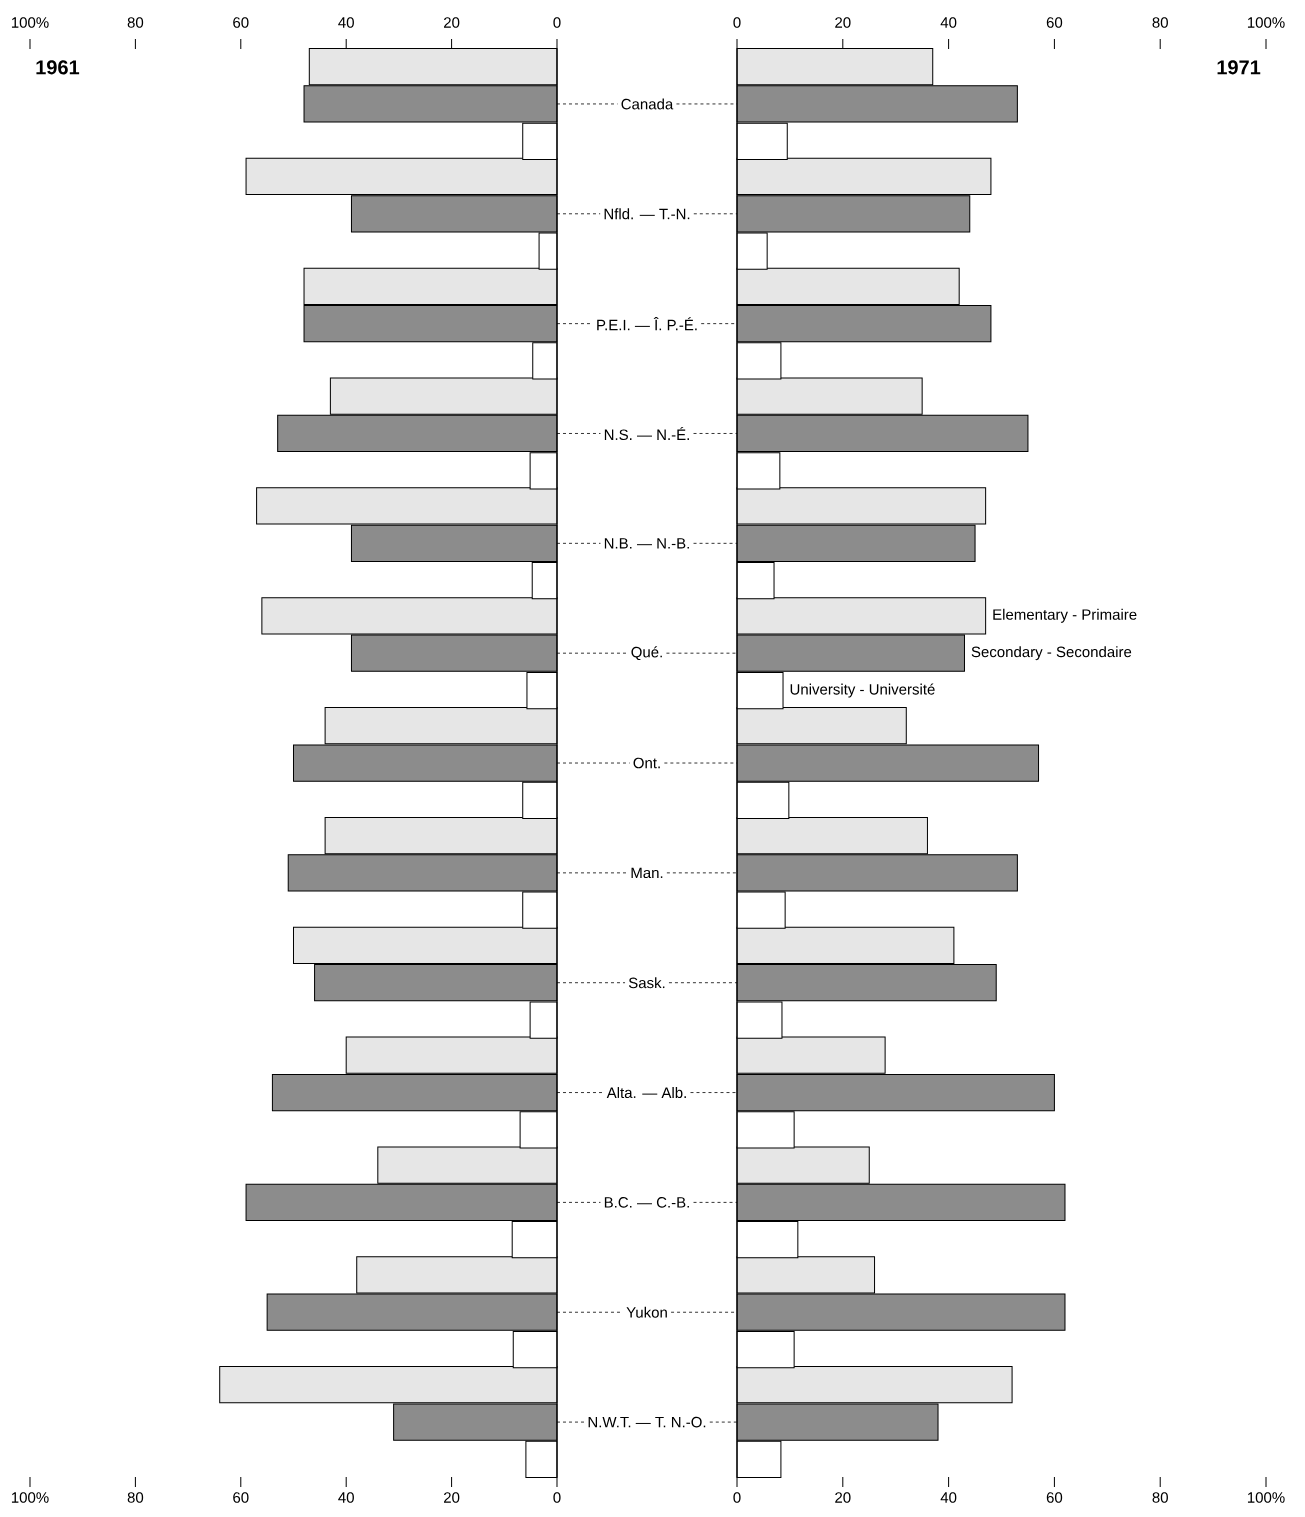 The height and width of the screenshot is (1517, 1305). Describe the element at coordinates (1239, 67) in the screenshot. I see `chart-title: 1971` at that location.